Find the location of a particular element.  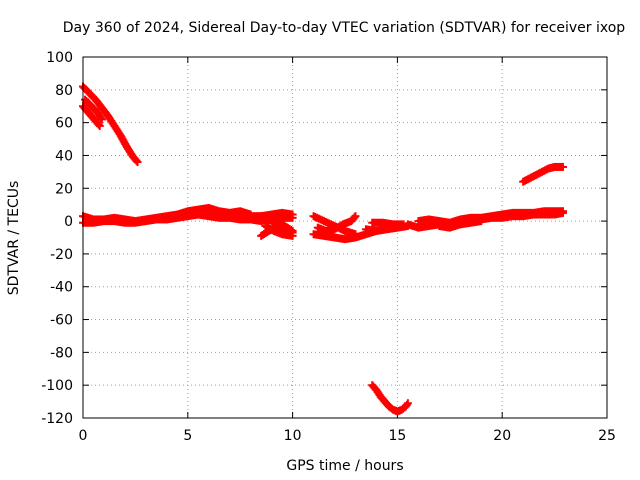

series-baseline-c is located at coordinates (214, 211).